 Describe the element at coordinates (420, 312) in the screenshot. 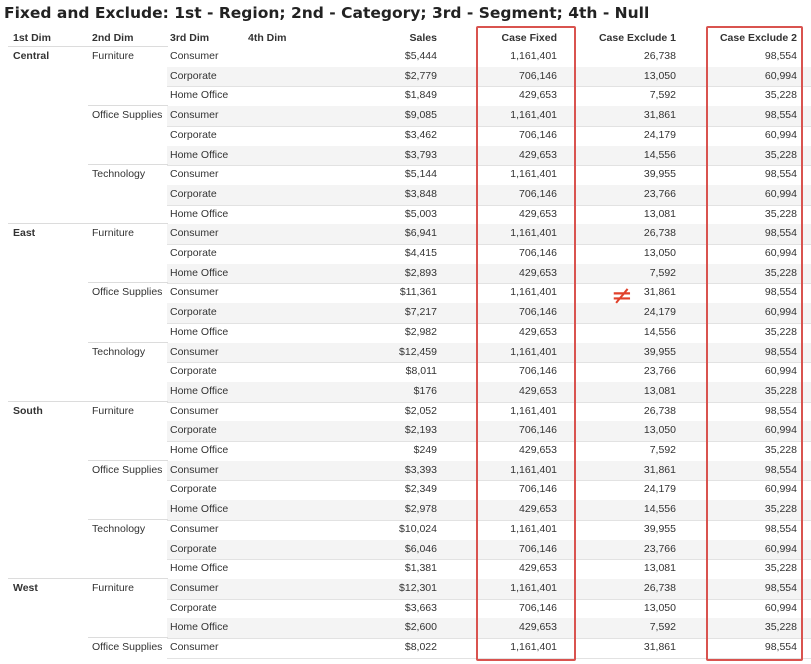

I see `cell-sales: $7,217` at that location.